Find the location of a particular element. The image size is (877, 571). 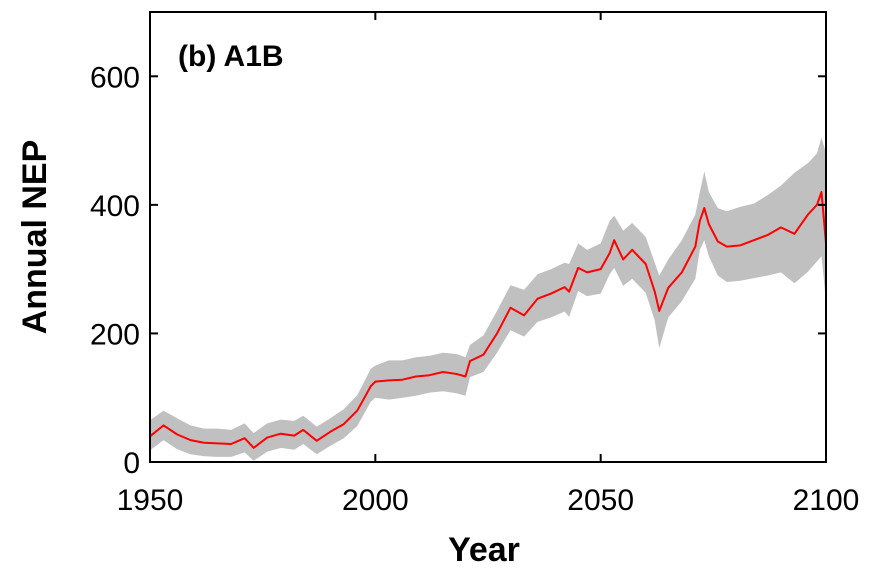

x-tick-label: 1950 is located at coordinates (150, 500).